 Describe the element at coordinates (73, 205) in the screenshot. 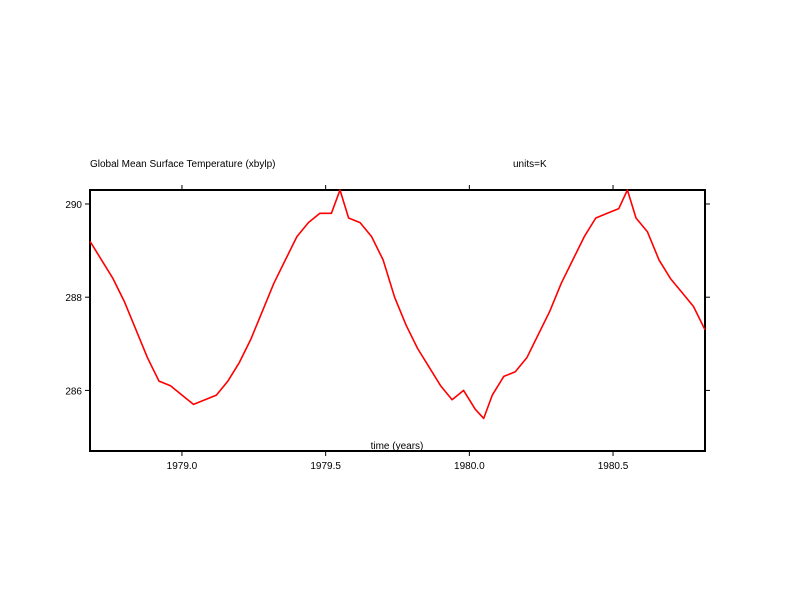

I see `y-tick-label: 290` at that location.